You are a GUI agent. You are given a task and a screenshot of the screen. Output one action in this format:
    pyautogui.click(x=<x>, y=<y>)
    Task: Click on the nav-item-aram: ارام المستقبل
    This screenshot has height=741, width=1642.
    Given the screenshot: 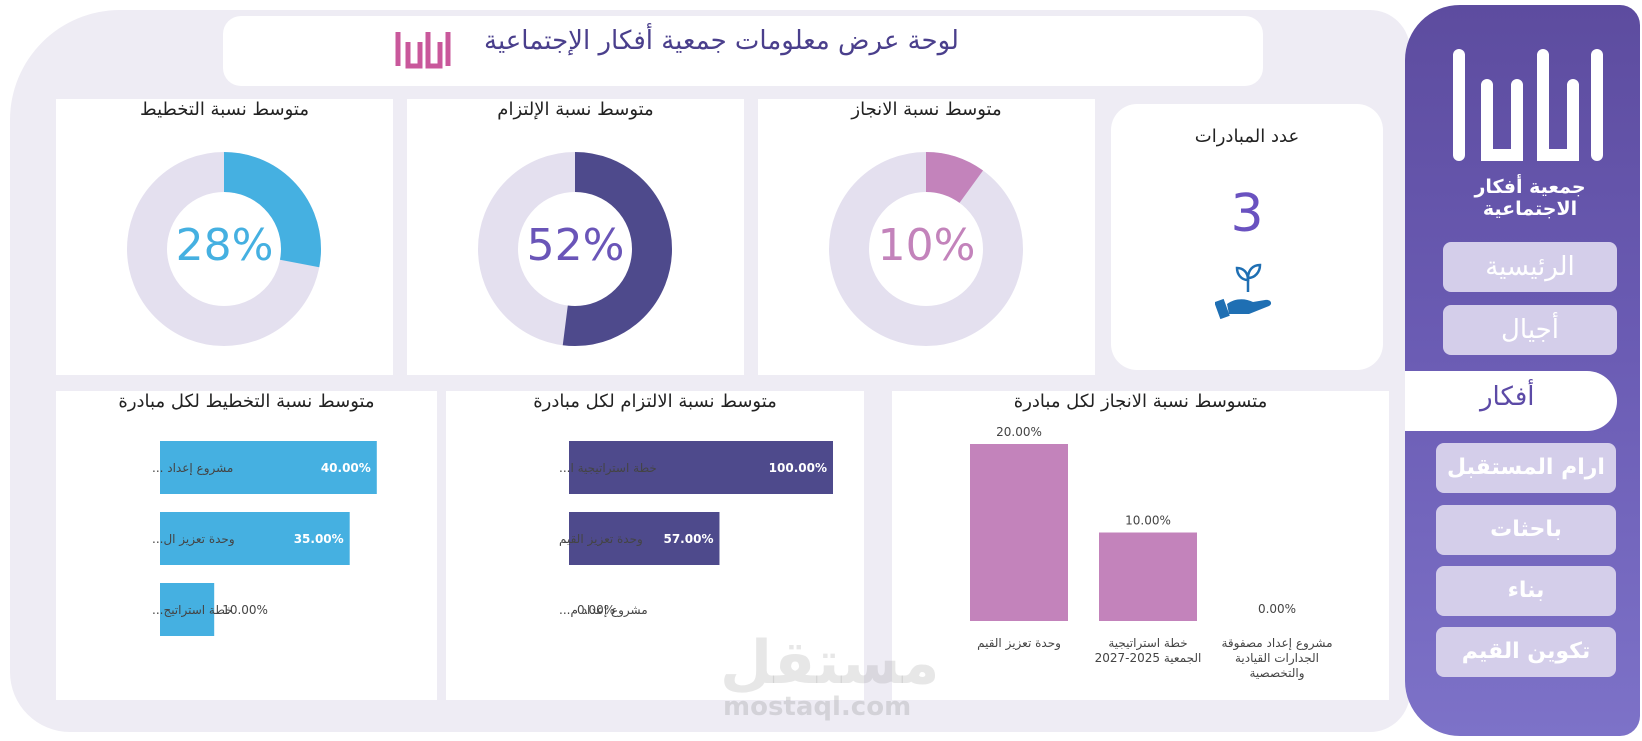 What is the action you would take?
    pyautogui.click(x=1526, y=468)
    